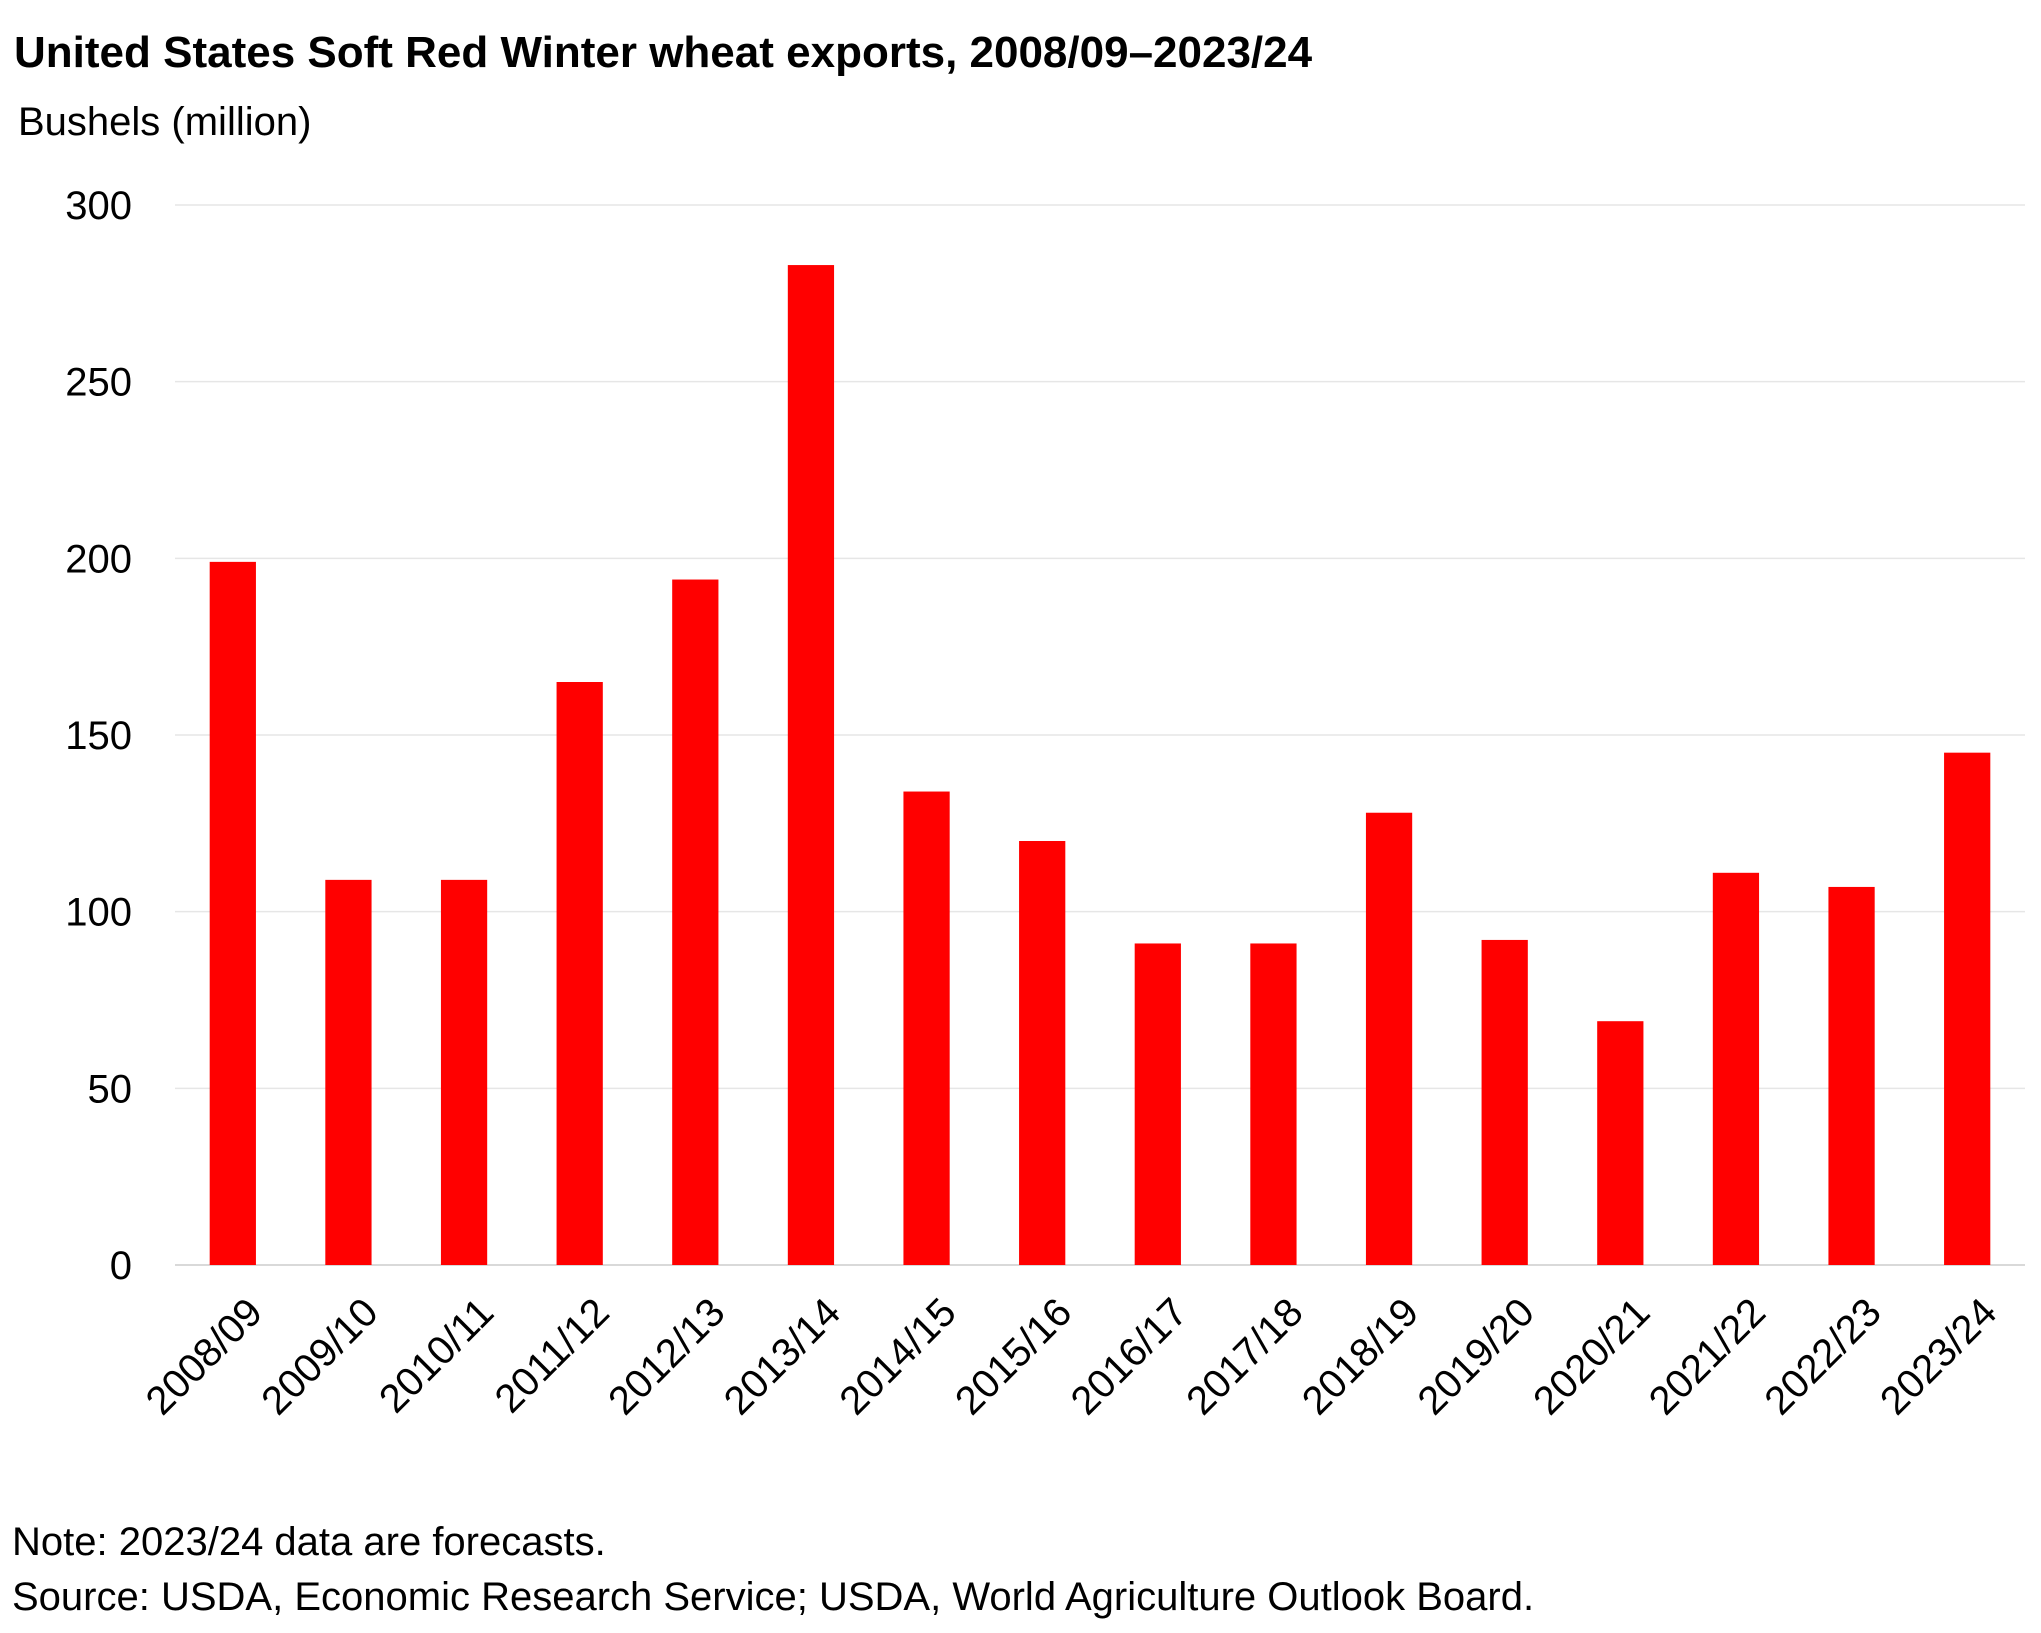 This screenshot has height=1633, width=2041. Describe the element at coordinates (98, 559) in the screenshot. I see `y-tick-label: 200` at that location.